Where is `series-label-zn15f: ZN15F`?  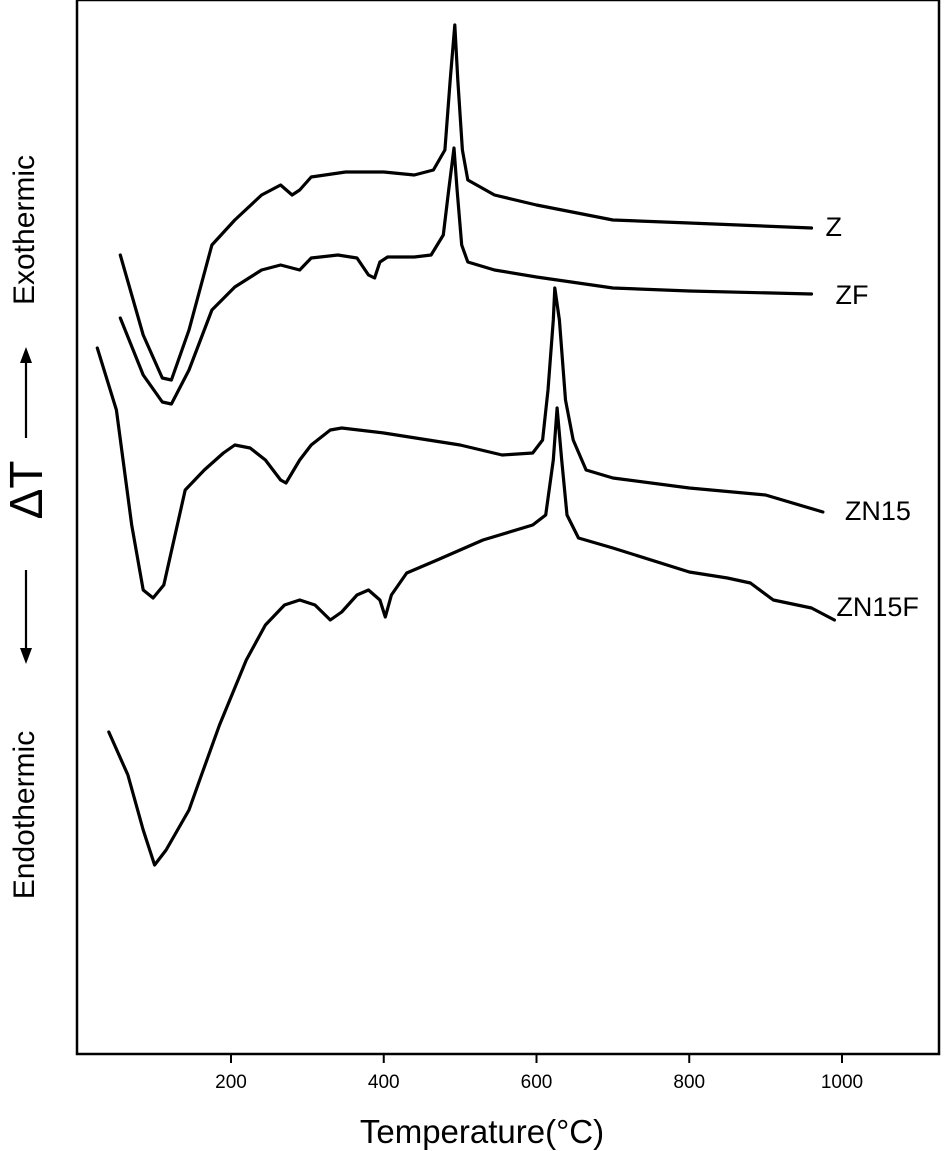 series-label-zn15f: ZN15F is located at coordinates (877, 607).